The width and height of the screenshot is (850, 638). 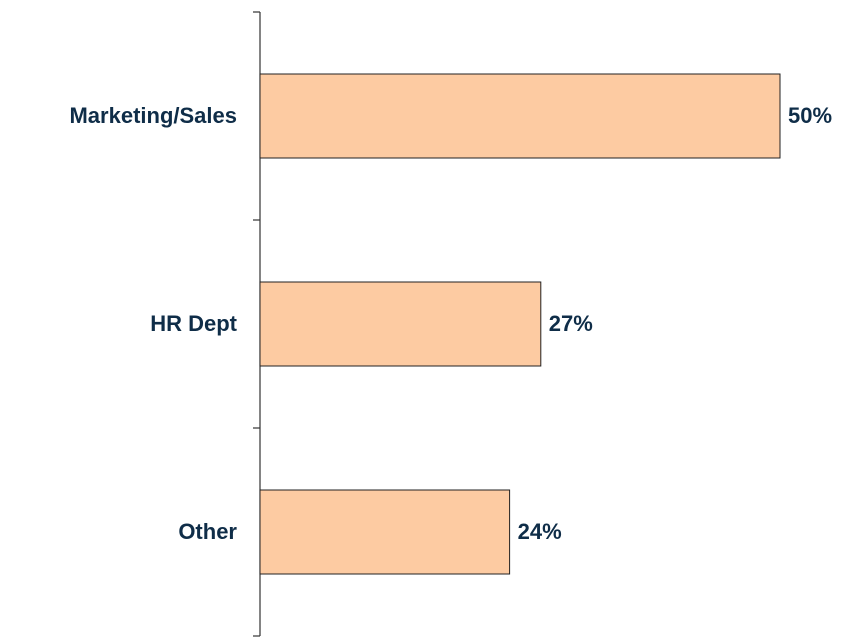 What do you see at coordinates (193, 323) in the screenshot?
I see `category-label: HR Dept` at bounding box center [193, 323].